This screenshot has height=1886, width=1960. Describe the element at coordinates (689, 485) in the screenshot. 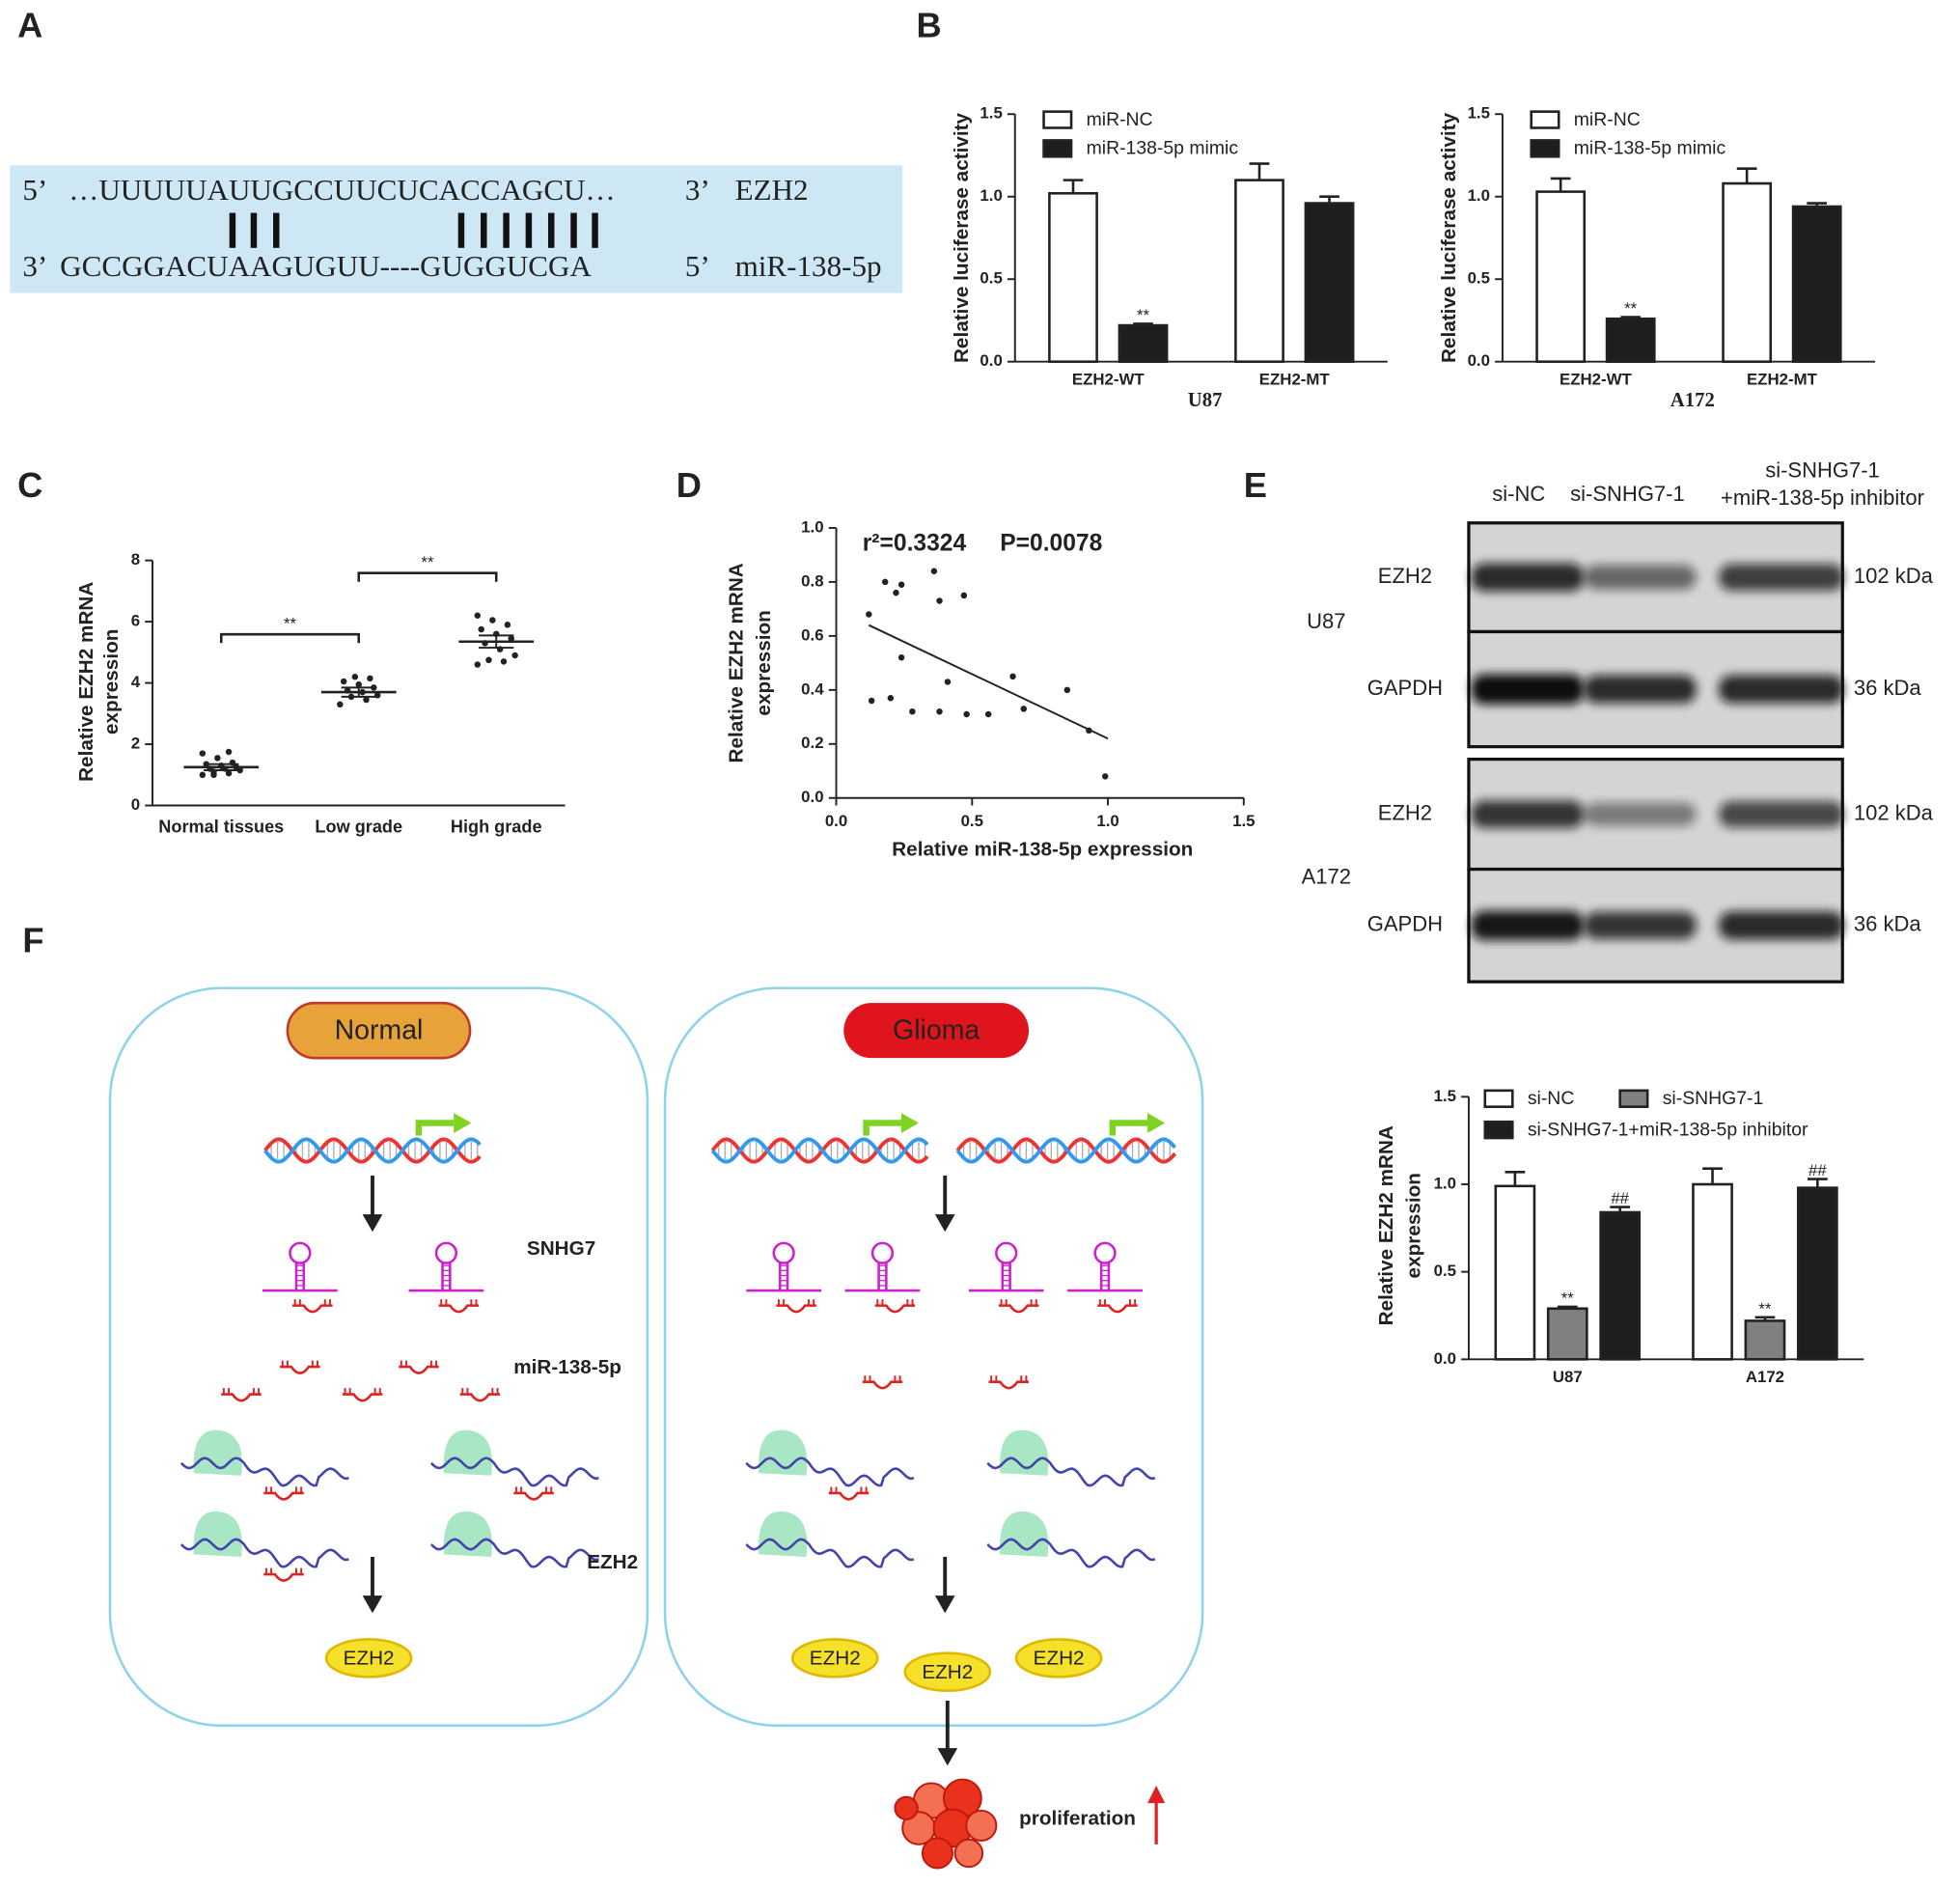

I see `panel-label: D` at that location.